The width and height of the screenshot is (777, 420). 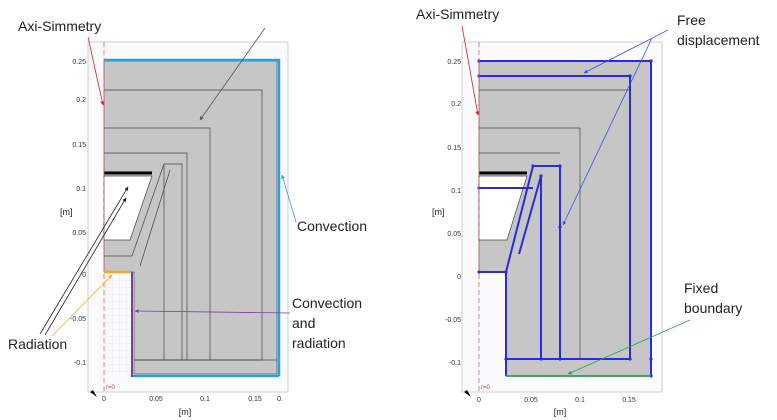 I want to click on left-x-ticks: 0 0.05 0.1 0.15 0., so click(x=192, y=399).